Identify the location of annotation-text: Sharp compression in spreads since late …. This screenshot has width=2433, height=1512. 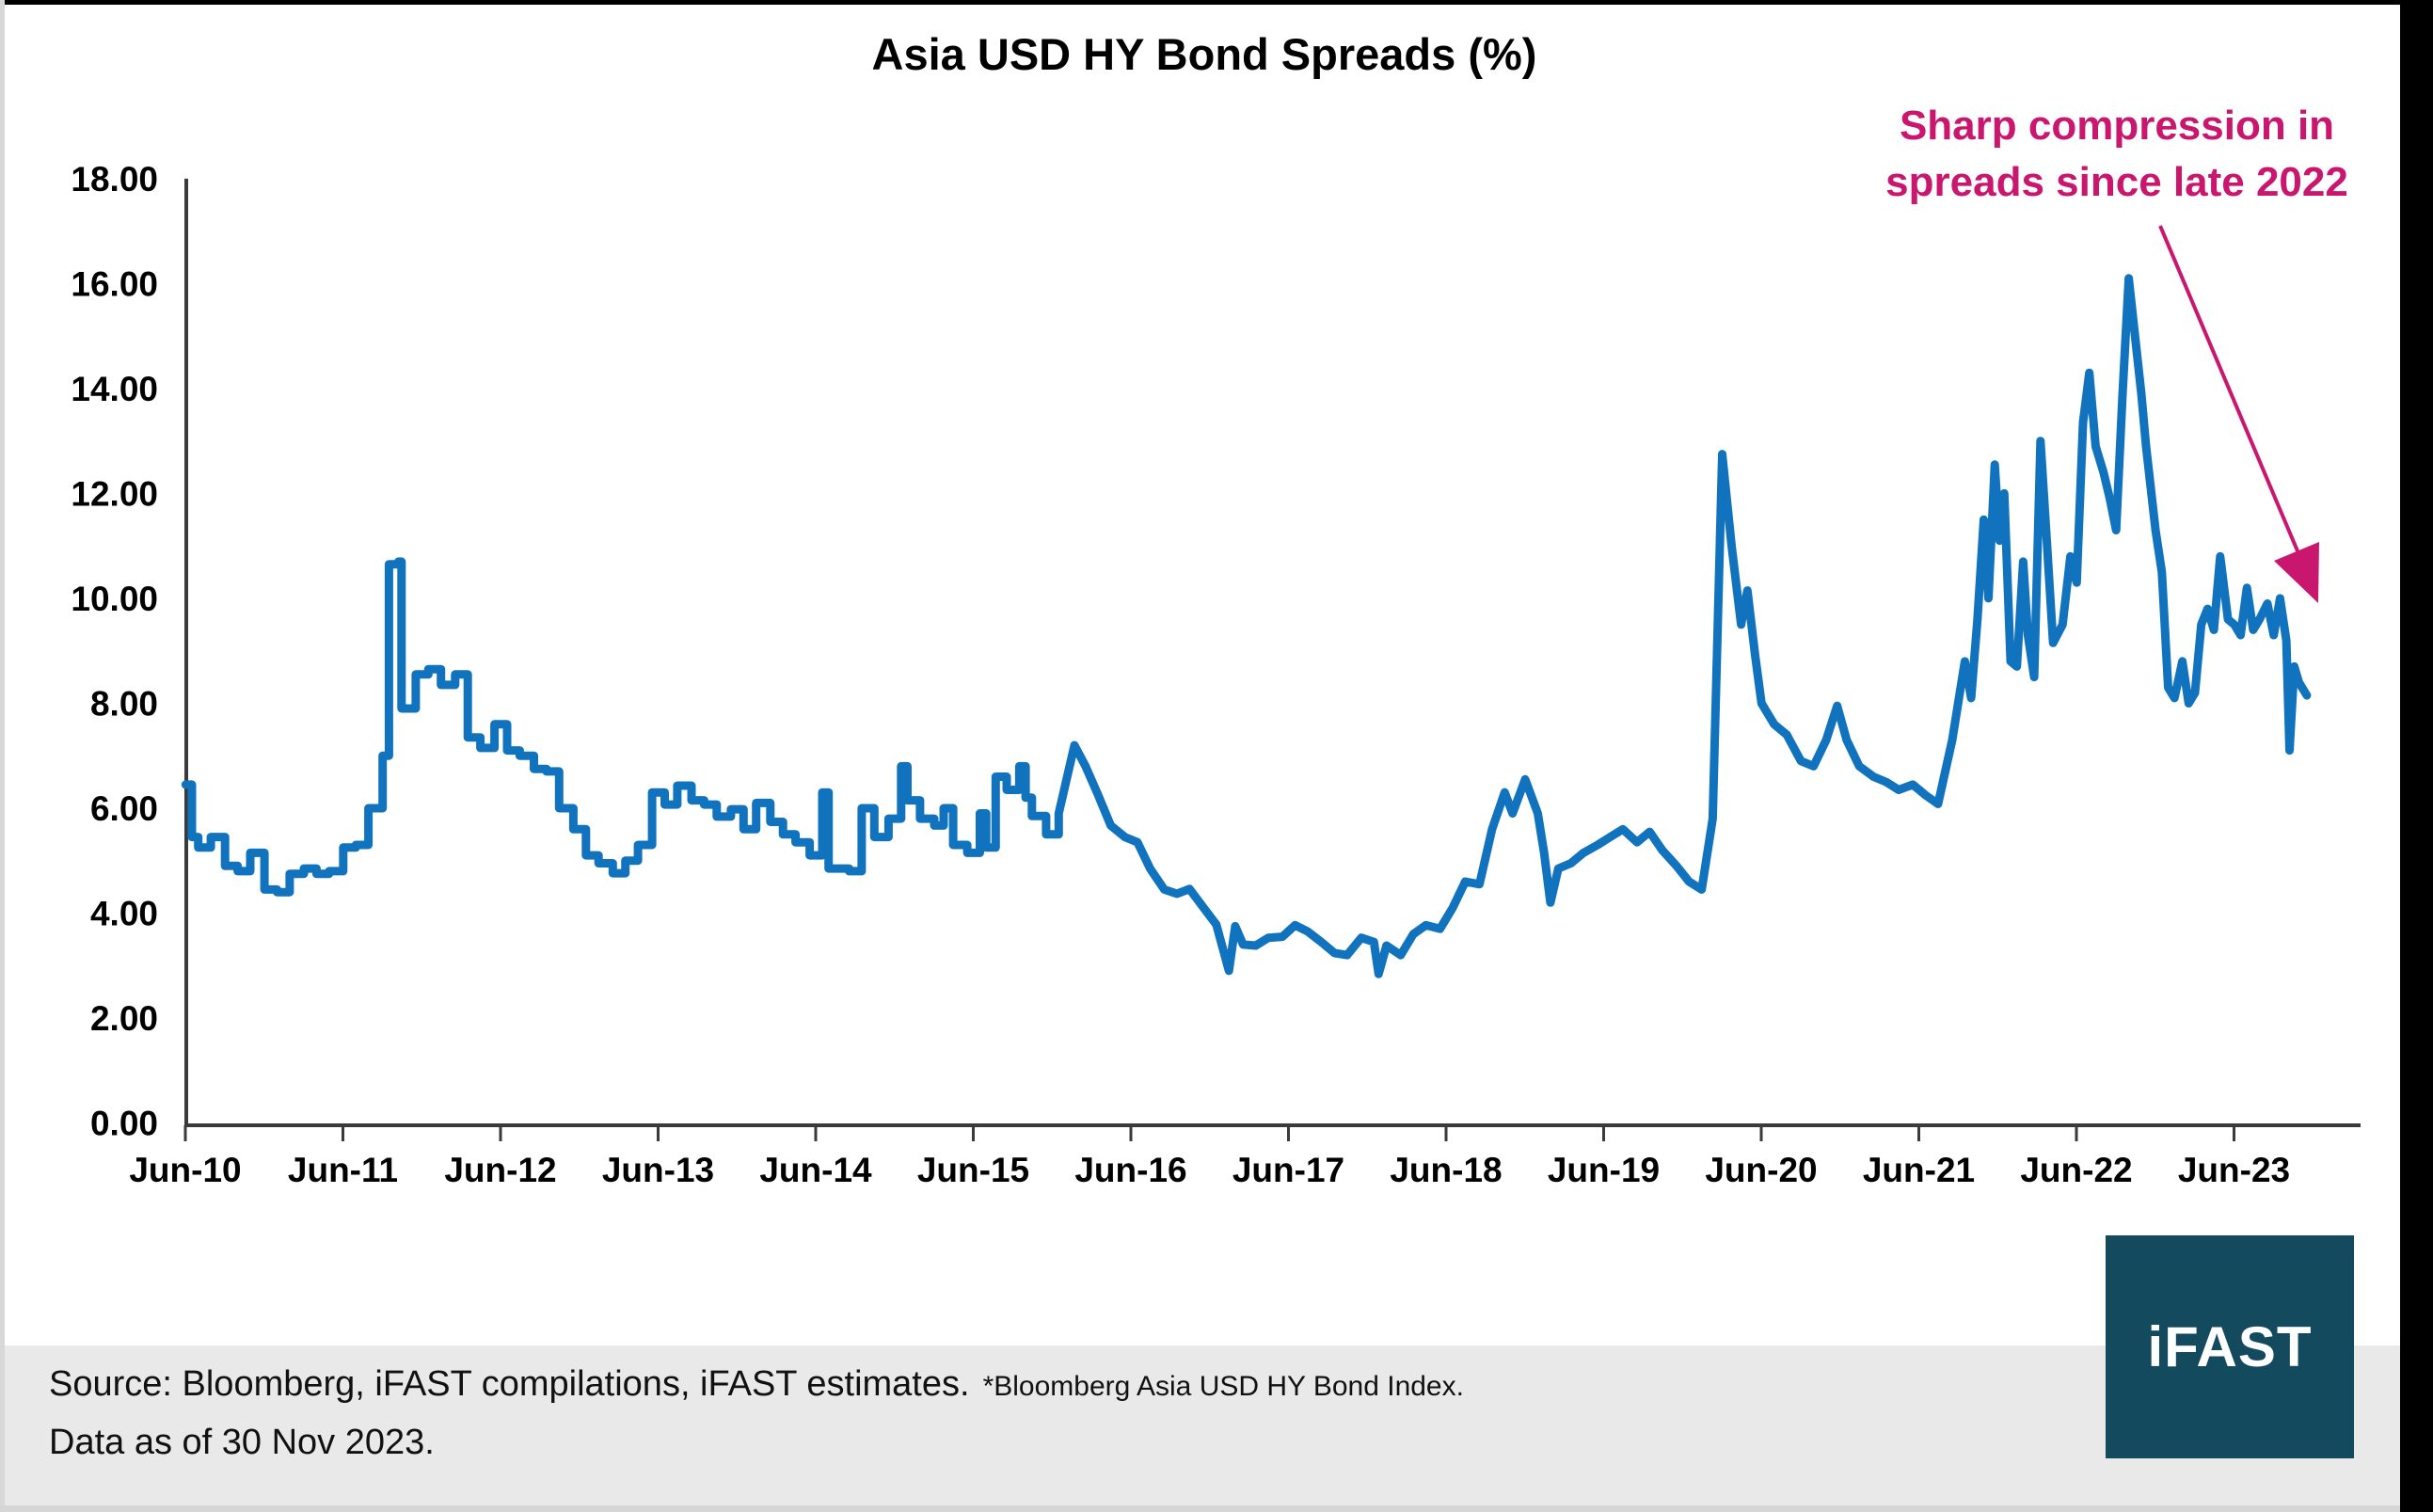
(2117, 155).